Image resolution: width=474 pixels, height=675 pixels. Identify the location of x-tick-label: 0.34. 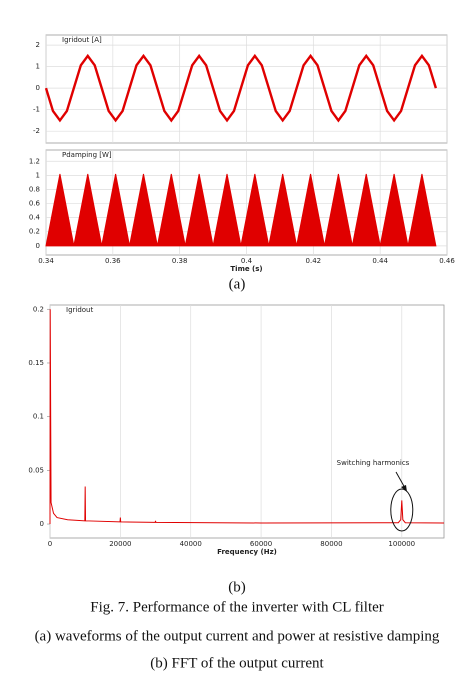
(46, 261).